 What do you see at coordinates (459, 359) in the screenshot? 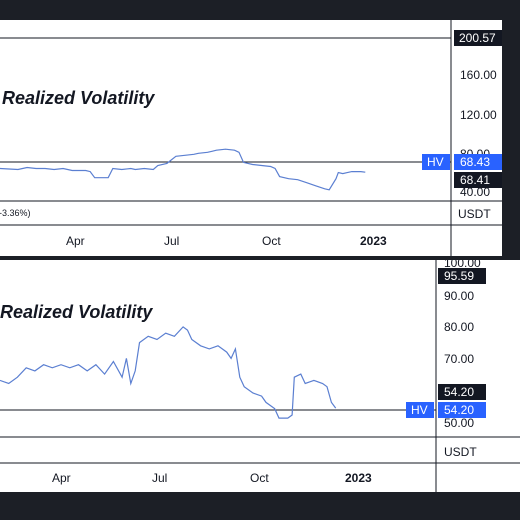
I see `y-tick-label: 70.00` at bounding box center [459, 359].